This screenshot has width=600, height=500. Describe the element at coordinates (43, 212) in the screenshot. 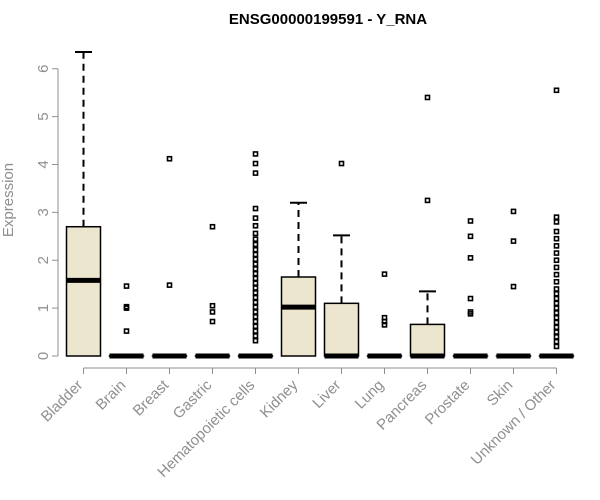

I see `y-tick-label: 3` at that location.